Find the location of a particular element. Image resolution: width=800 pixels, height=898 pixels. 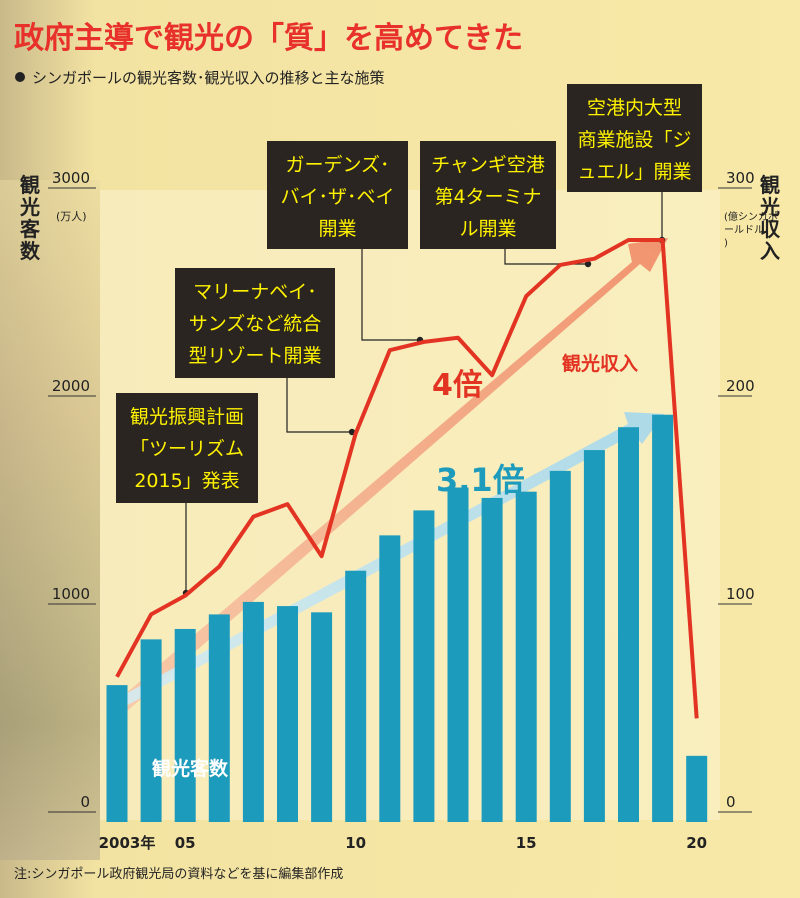

left-axis-title: 観光客数 is located at coordinates (30, 218).